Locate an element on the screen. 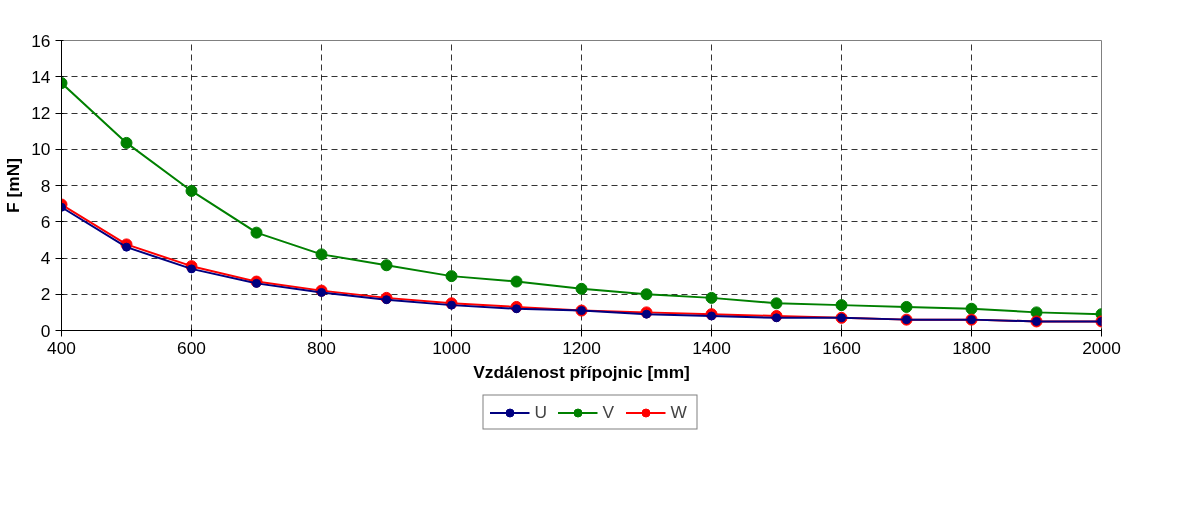 The width and height of the screenshot is (1184, 531). x-tick-label: 1600 is located at coordinates (841, 347).